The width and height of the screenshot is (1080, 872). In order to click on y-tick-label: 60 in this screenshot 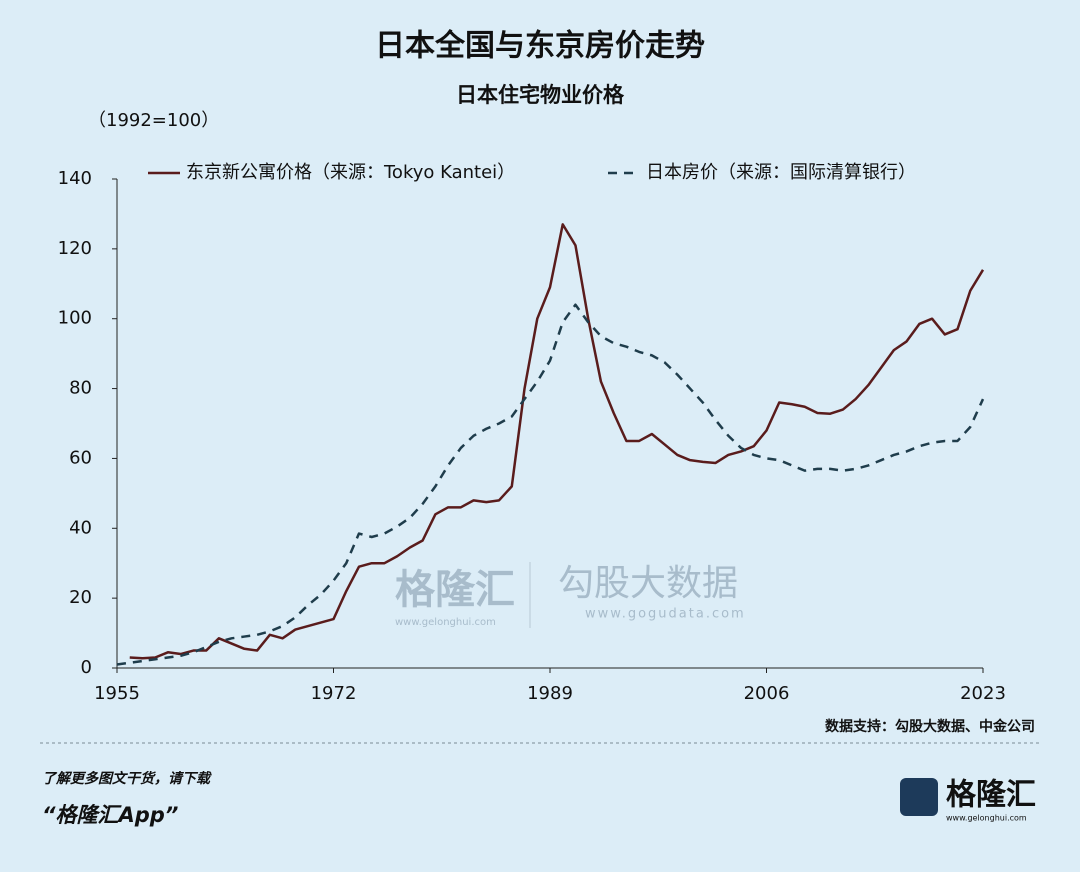, I will do `click(80, 457)`.